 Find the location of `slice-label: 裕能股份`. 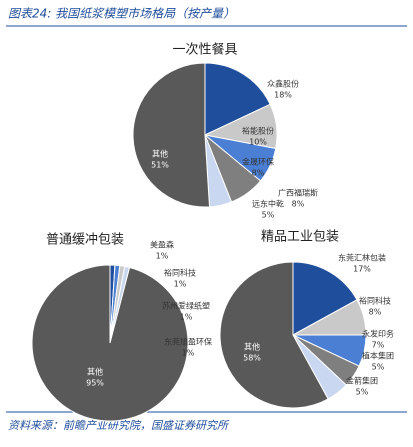

slice-label: 裕能股份 is located at coordinates (258, 131).